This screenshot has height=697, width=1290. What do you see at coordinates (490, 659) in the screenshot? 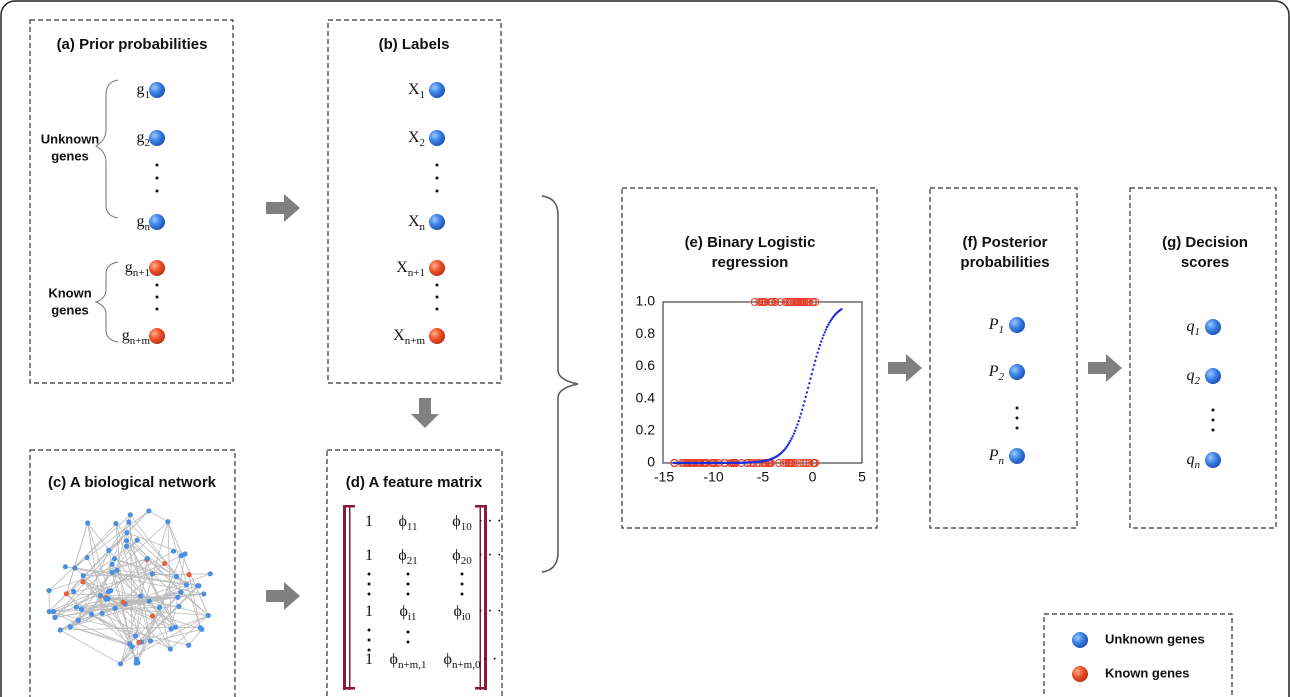
I see `symbol: · ·` at bounding box center [490, 659].